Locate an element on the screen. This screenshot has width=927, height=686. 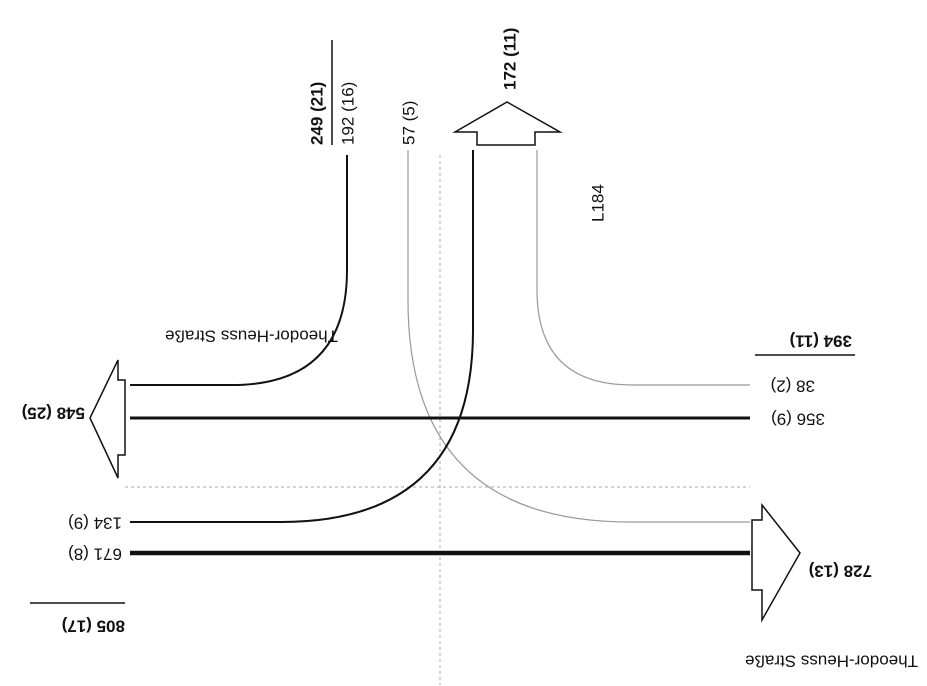
flow-north-through is located at coordinates (239, 270).